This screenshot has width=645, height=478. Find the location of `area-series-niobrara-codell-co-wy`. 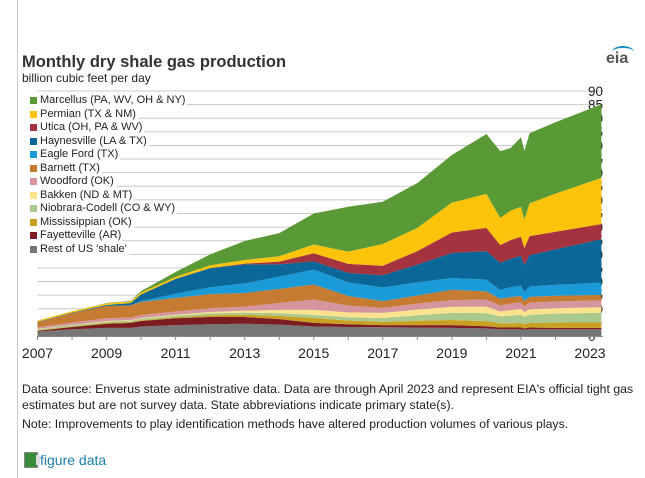

area-series-niobrara-codell-co-wy is located at coordinates (319, 321).